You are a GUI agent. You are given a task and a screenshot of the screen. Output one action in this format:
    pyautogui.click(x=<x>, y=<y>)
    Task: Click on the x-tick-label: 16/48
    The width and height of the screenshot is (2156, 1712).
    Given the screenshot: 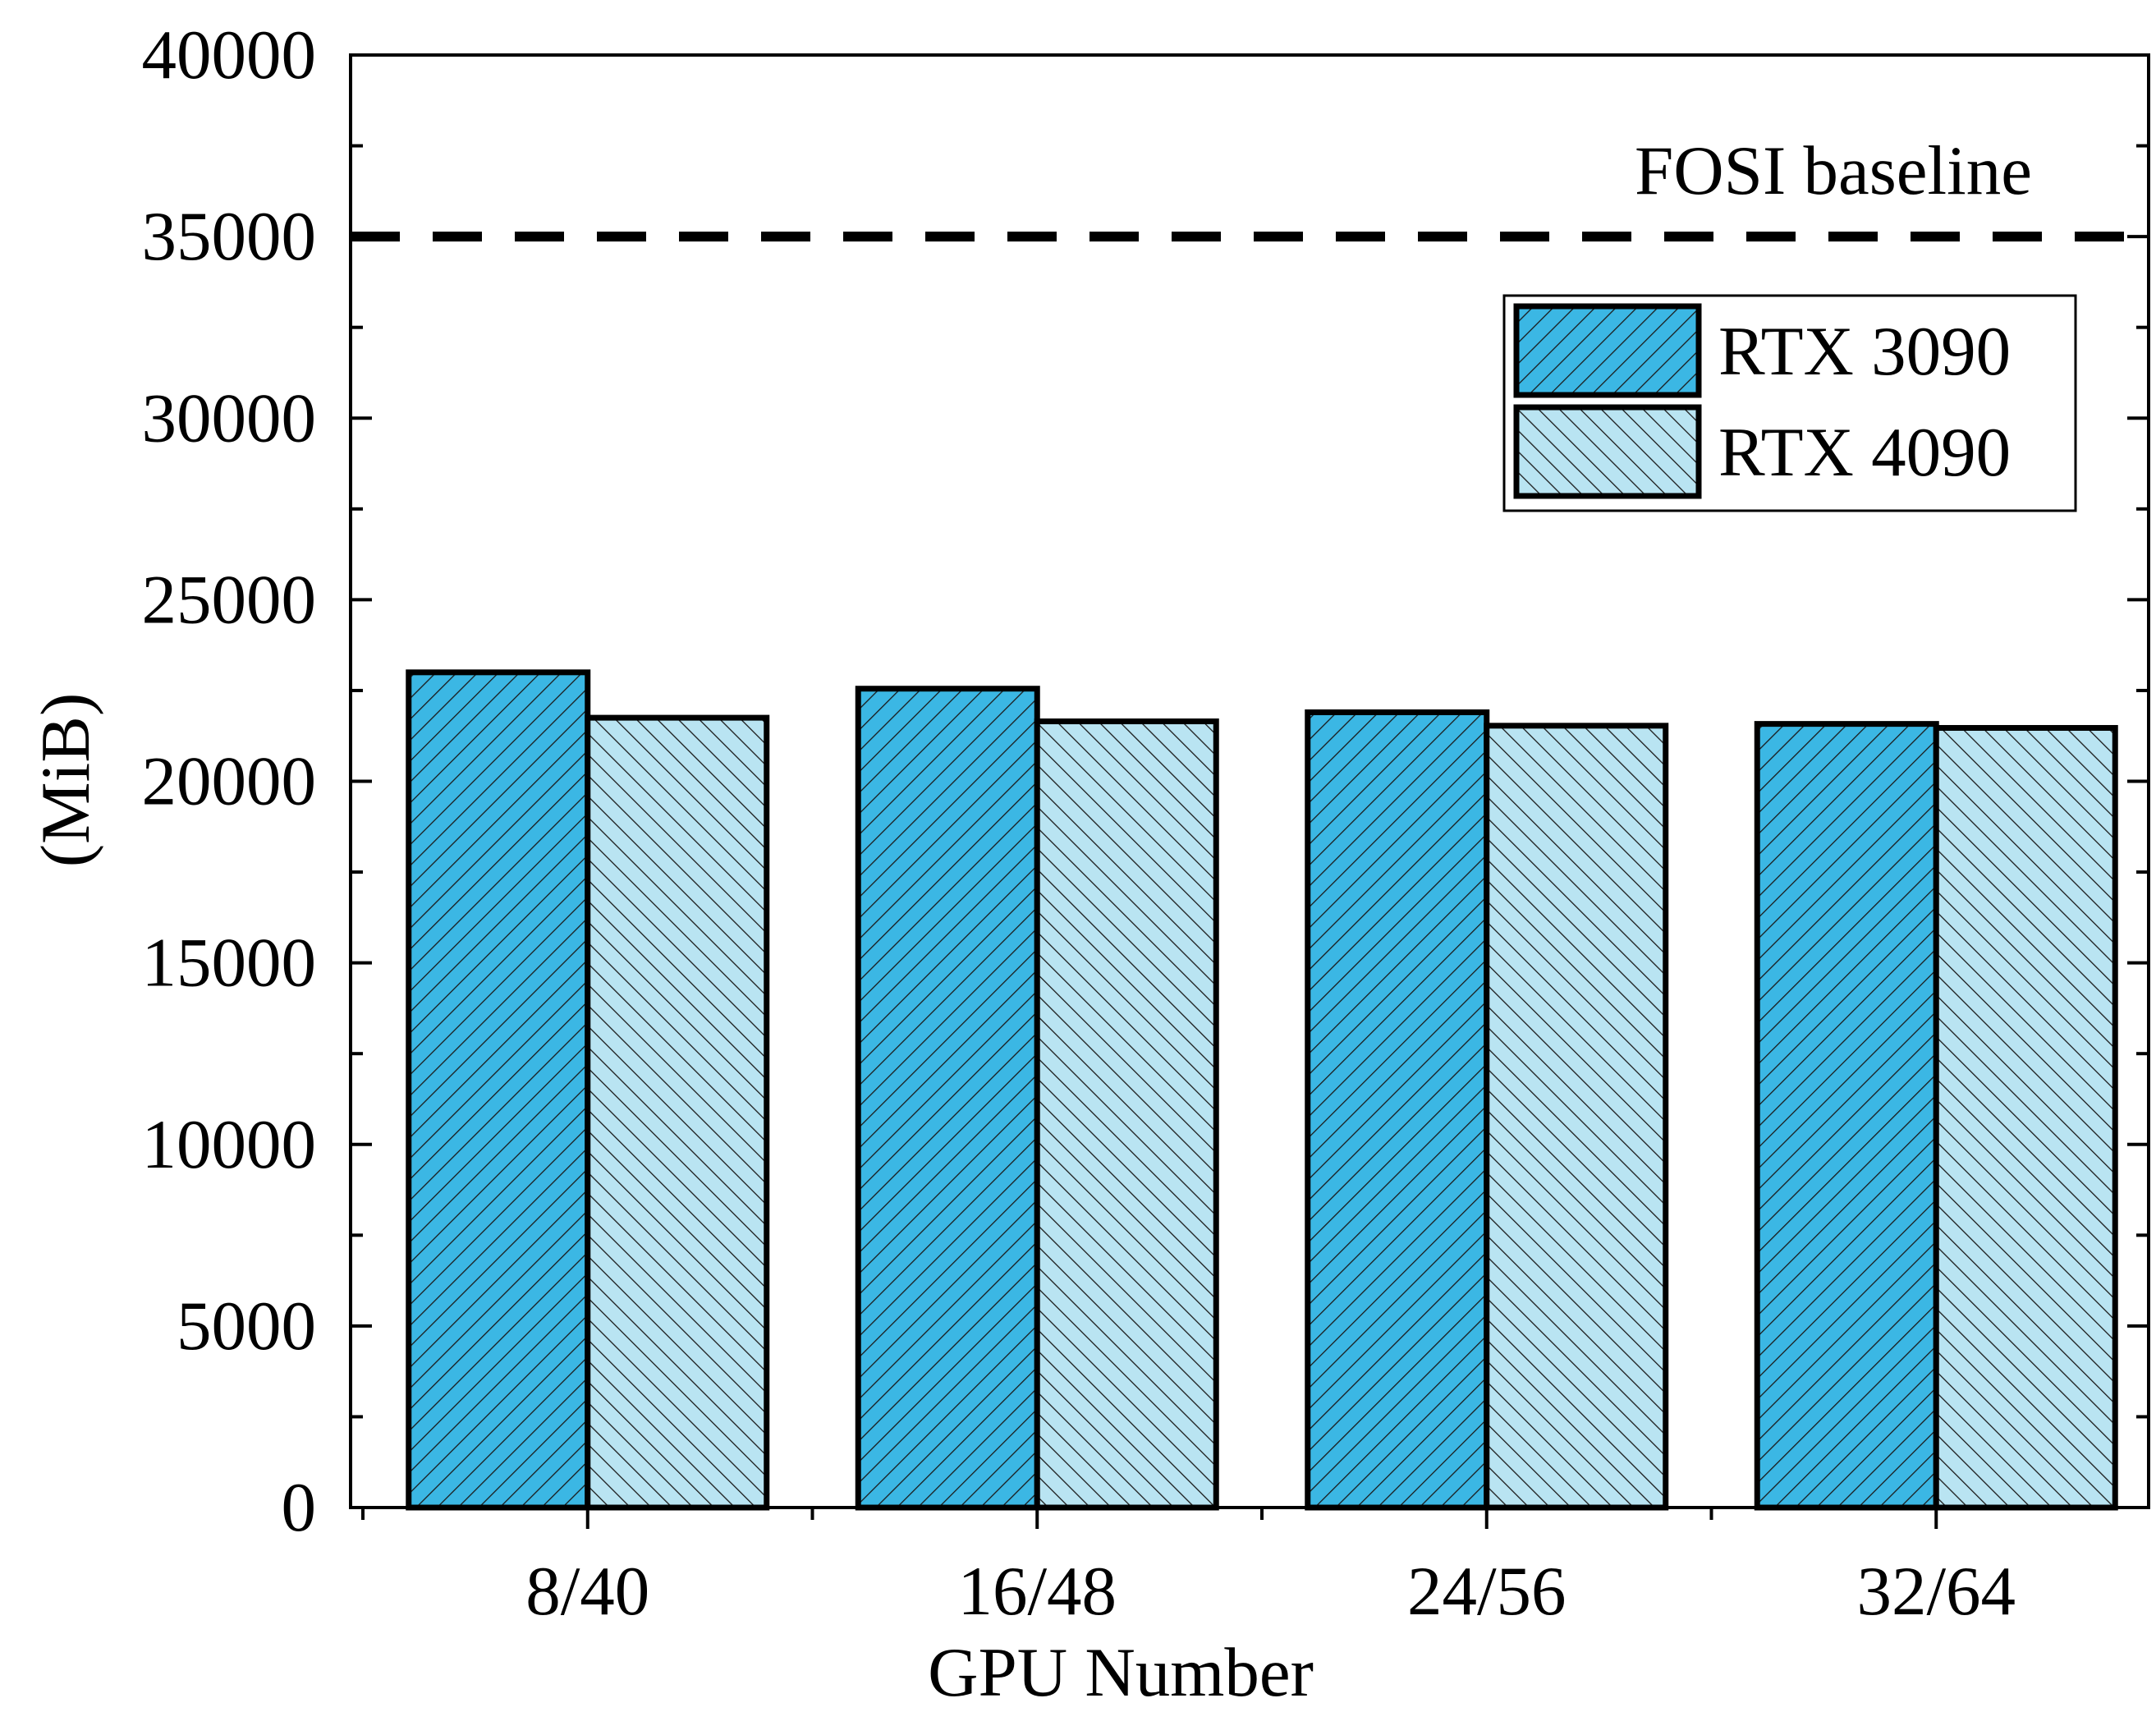 What is the action you would take?
    pyautogui.click(x=1037, y=1591)
    